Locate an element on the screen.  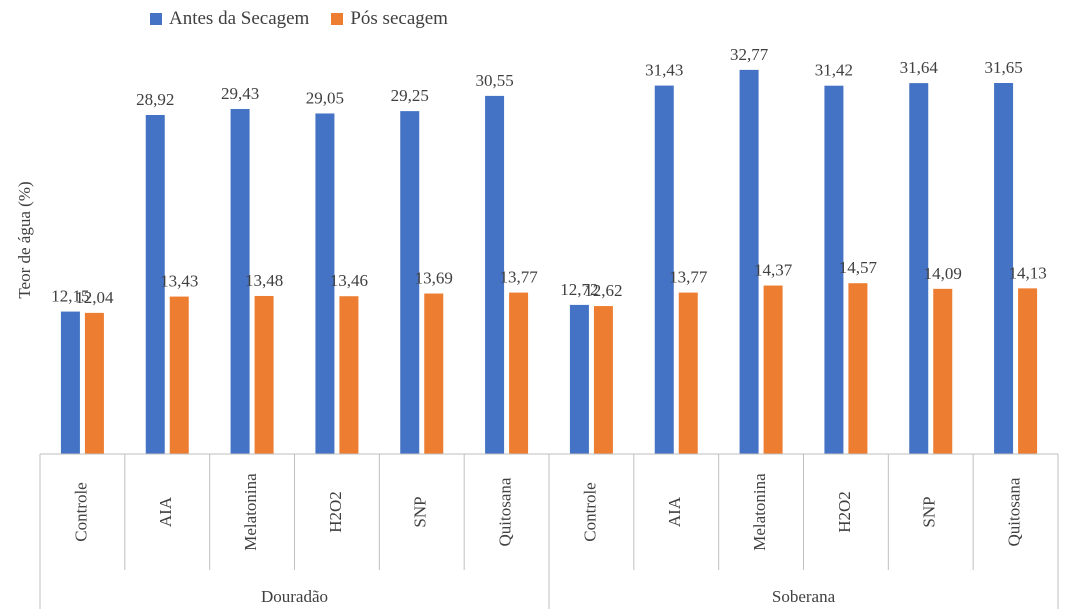
data-label-1-2: 28,92 is located at coordinates (155, 99).